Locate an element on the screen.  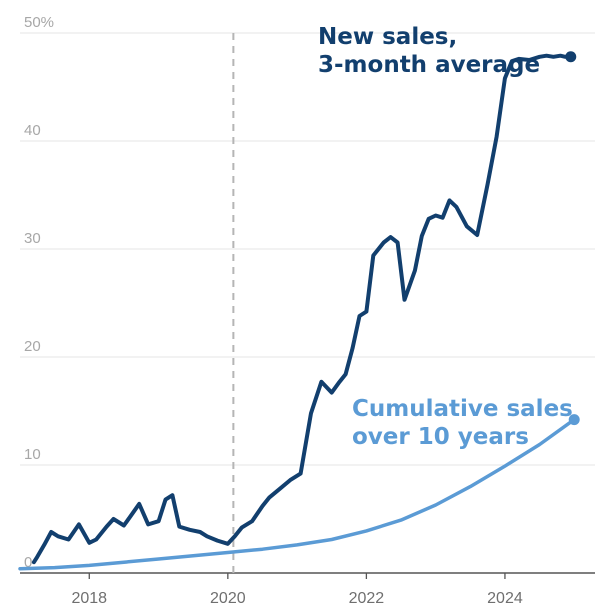
x-tick-label: 2020 is located at coordinates (228, 598).